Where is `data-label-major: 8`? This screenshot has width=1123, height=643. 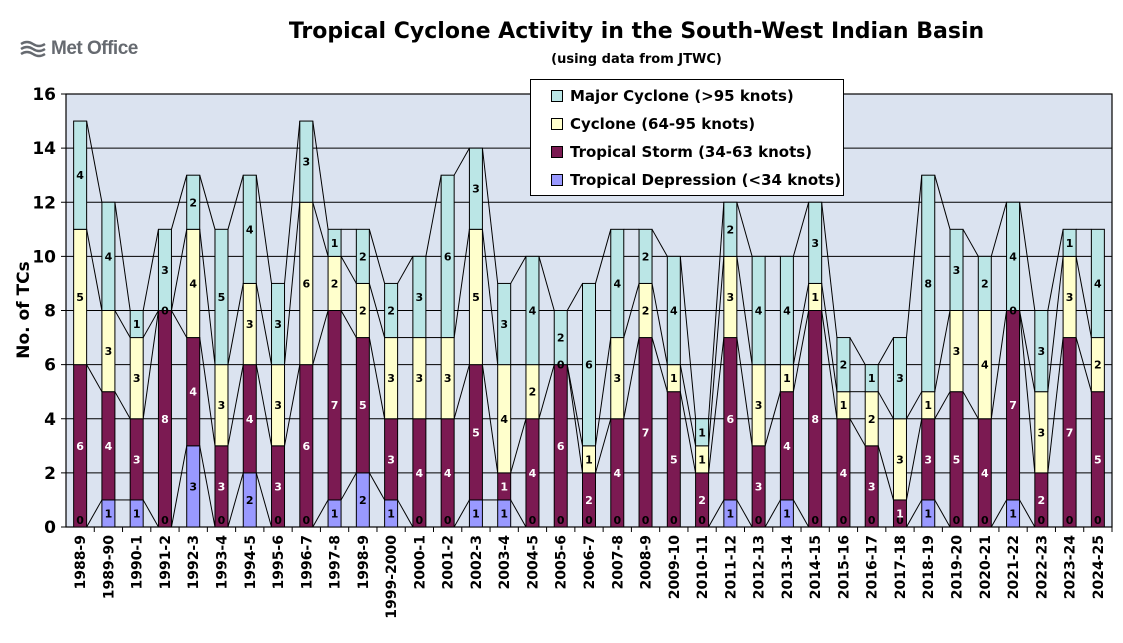
data-label-major: 8 is located at coordinates (928, 283).